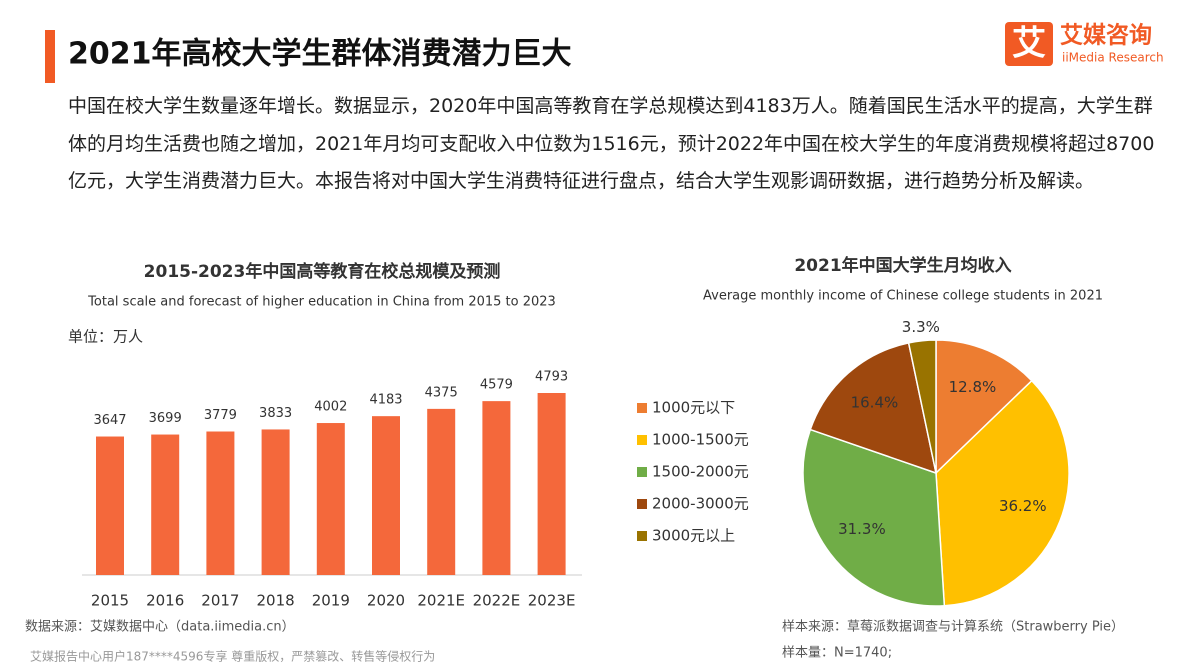 Image resolution: width=1190 pixels, height=669 pixels. Describe the element at coordinates (1023, 506) in the screenshot. I see `value-label: 36.2%` at that location.